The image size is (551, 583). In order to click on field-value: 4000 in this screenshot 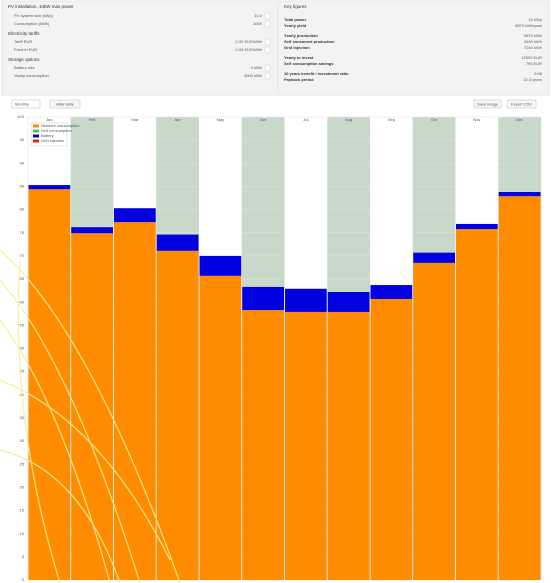, I will do `click(258, 23)`.